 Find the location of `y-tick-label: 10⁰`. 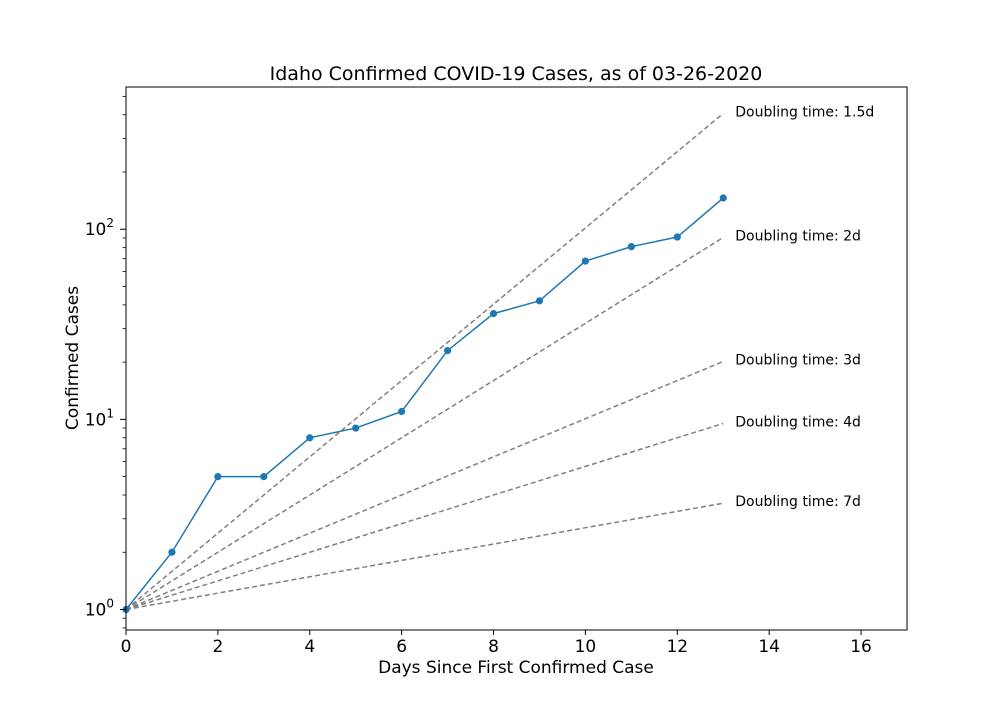

y-tick-label: 10⁰ is located at coordinates (99, 608).